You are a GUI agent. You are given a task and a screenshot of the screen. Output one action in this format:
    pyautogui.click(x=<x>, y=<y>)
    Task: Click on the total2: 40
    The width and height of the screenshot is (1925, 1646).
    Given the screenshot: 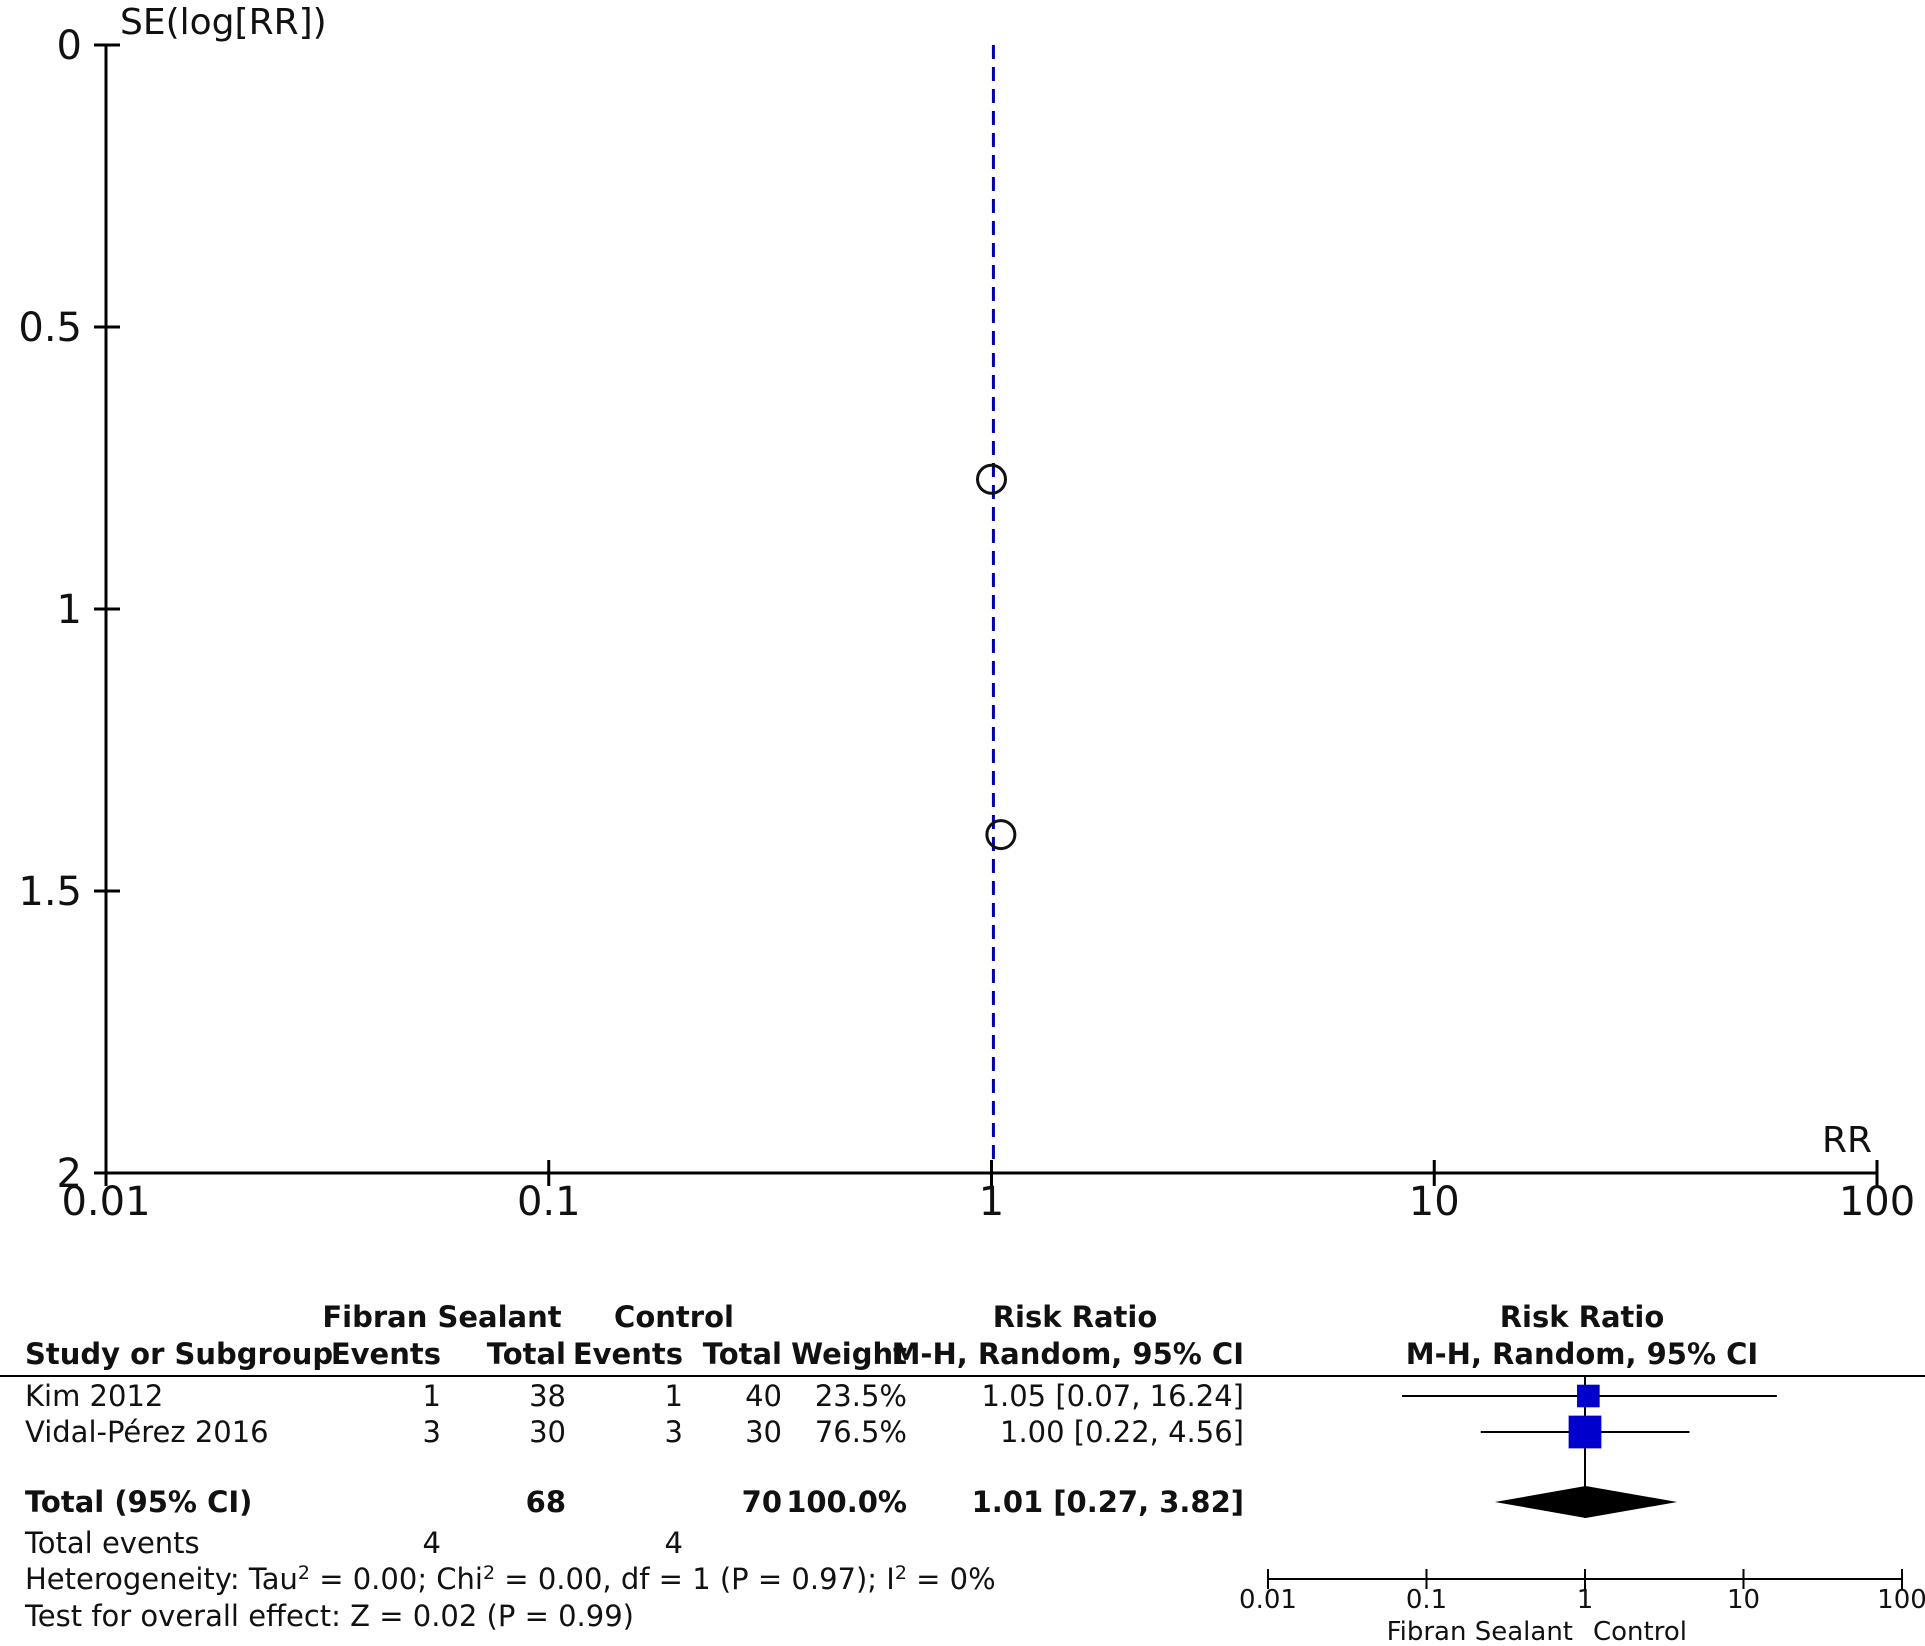 What is the action you would take?
    pyautogui.click(x=763, y=1396)
    